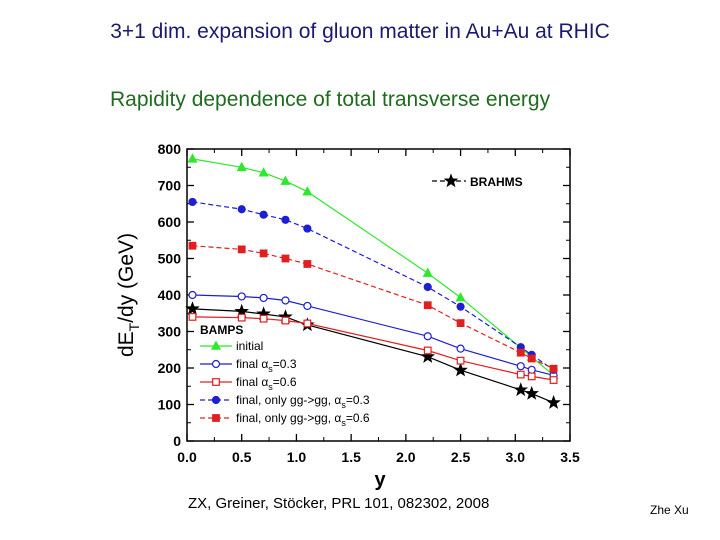 The height and width of the screenshot is (540, 720). I want to click on y-tick-label: 0, so click(177, 441).